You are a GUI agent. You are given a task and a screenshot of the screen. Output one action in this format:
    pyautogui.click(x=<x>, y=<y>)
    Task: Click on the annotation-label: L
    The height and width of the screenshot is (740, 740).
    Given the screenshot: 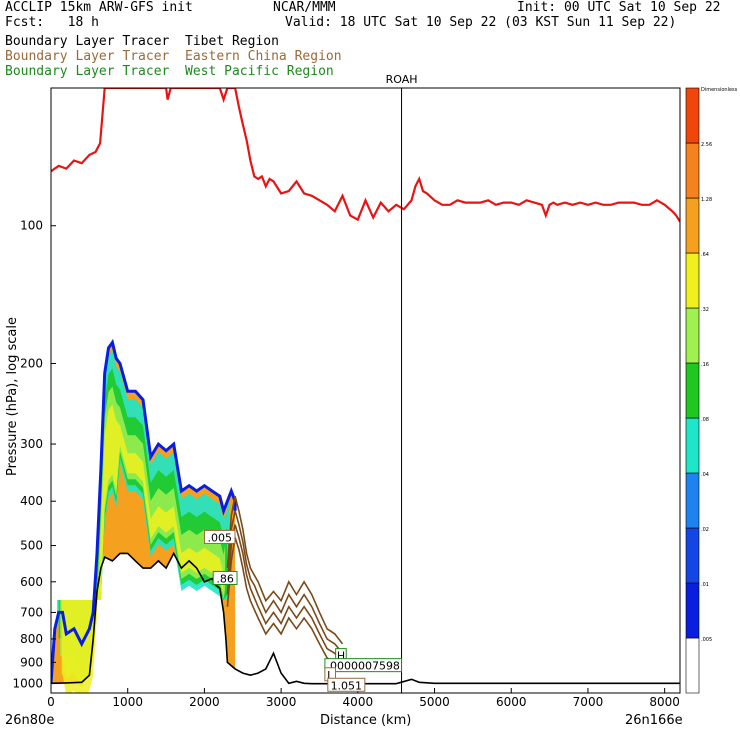 What is the action you would take?
    pyautogui.click(x=330, y=675)
    